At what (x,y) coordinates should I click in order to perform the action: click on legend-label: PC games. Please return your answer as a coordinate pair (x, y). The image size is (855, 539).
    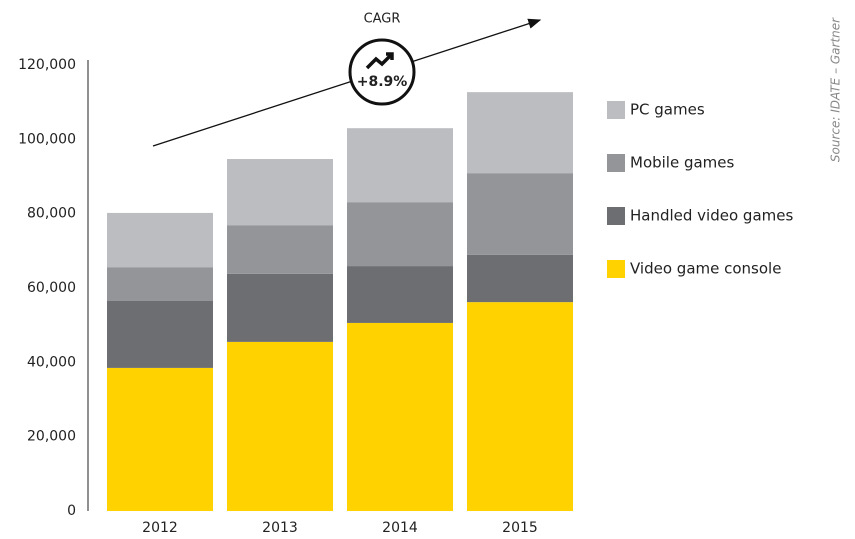
    Looking at the image, I should click on (667, 110).